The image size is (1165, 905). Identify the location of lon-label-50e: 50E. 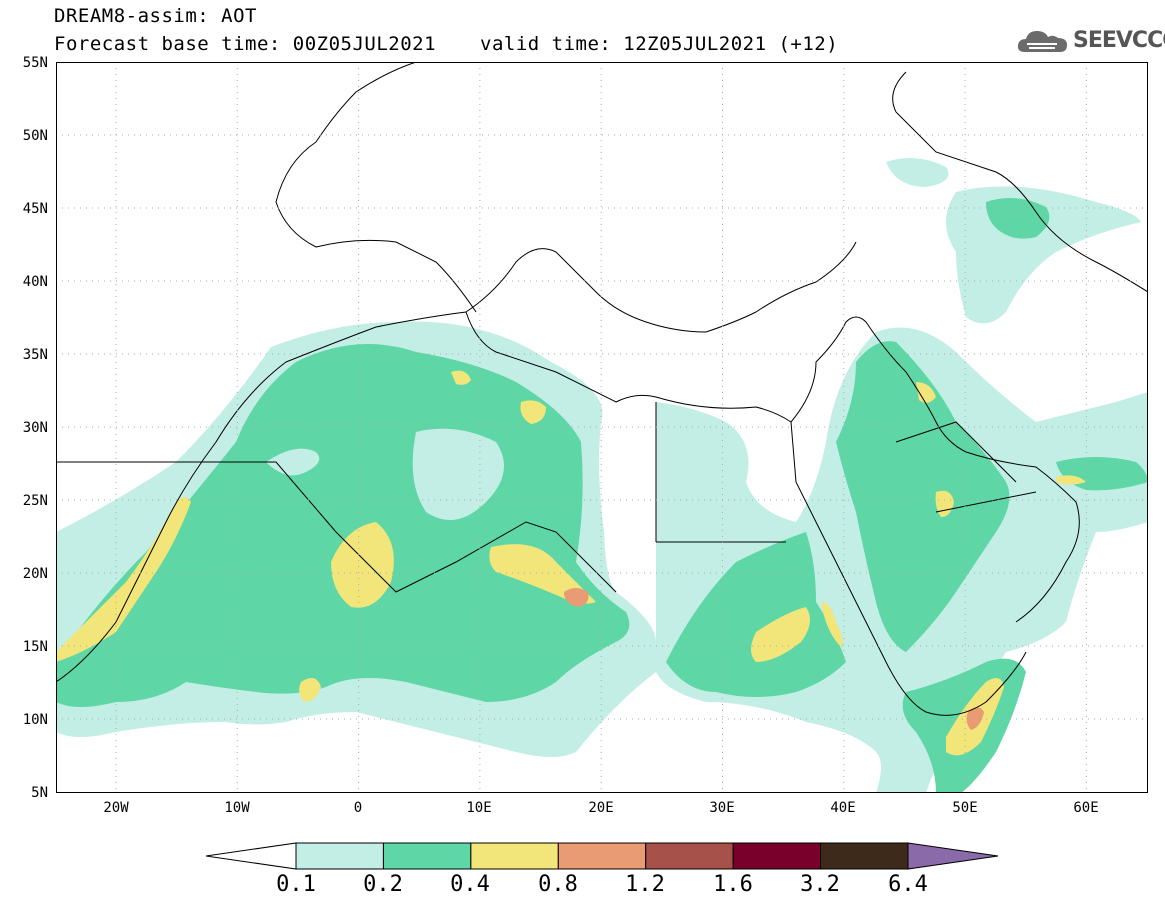
(965, 808).